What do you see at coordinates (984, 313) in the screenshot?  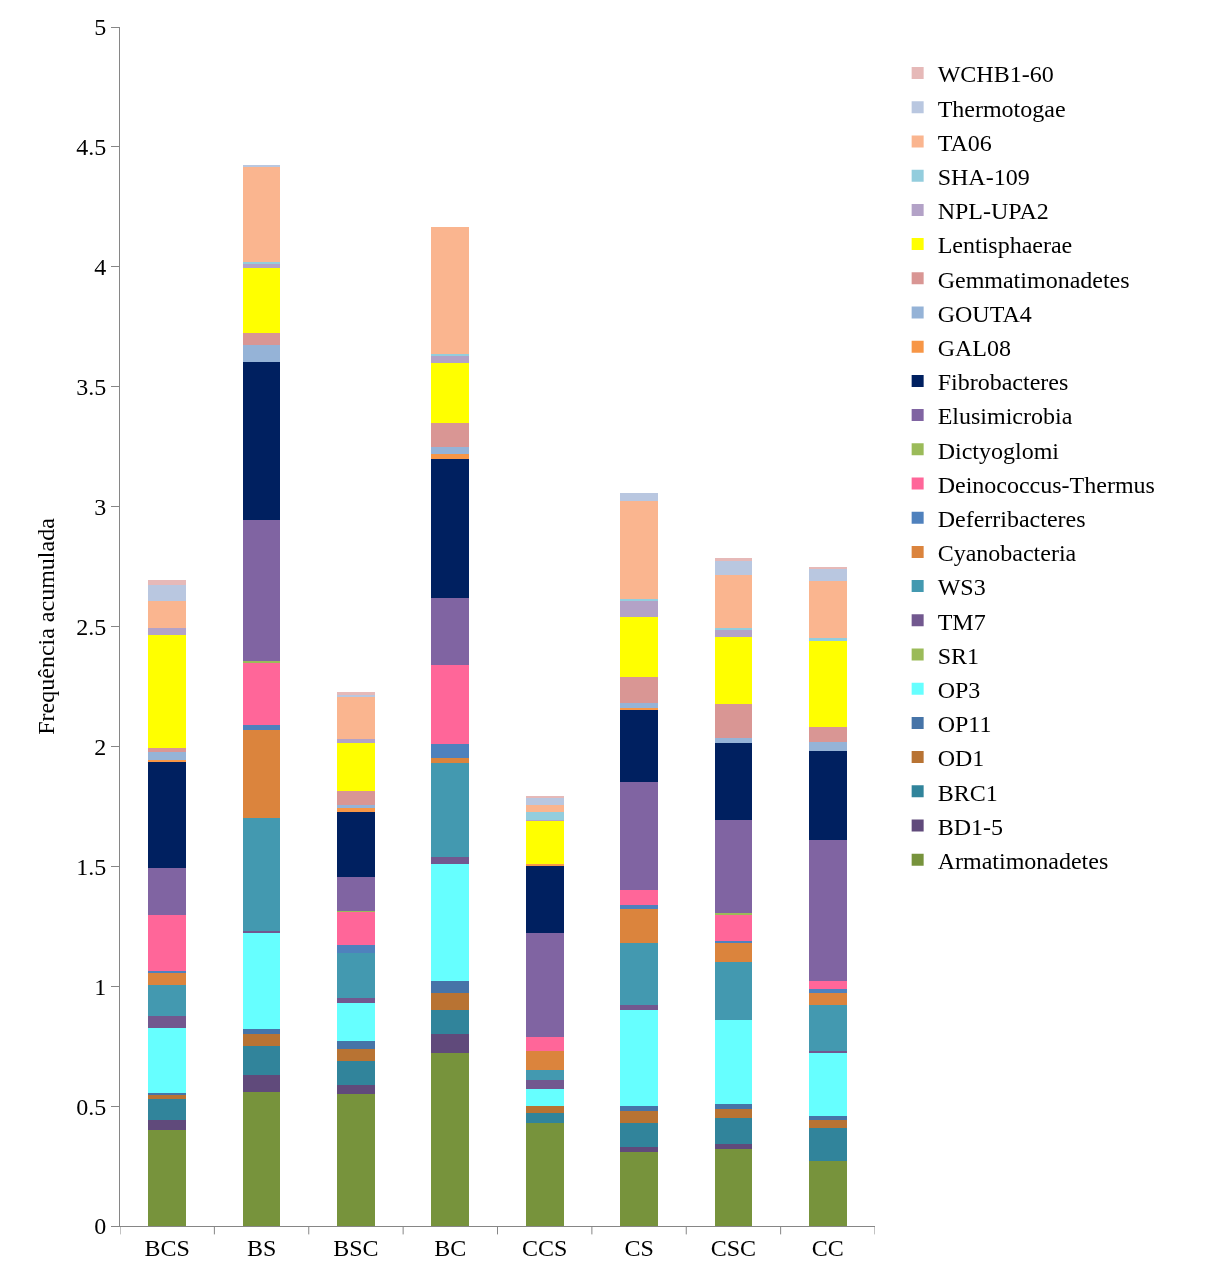 I see `legend-label: GOUTA4` at bounding box center [984, 313].